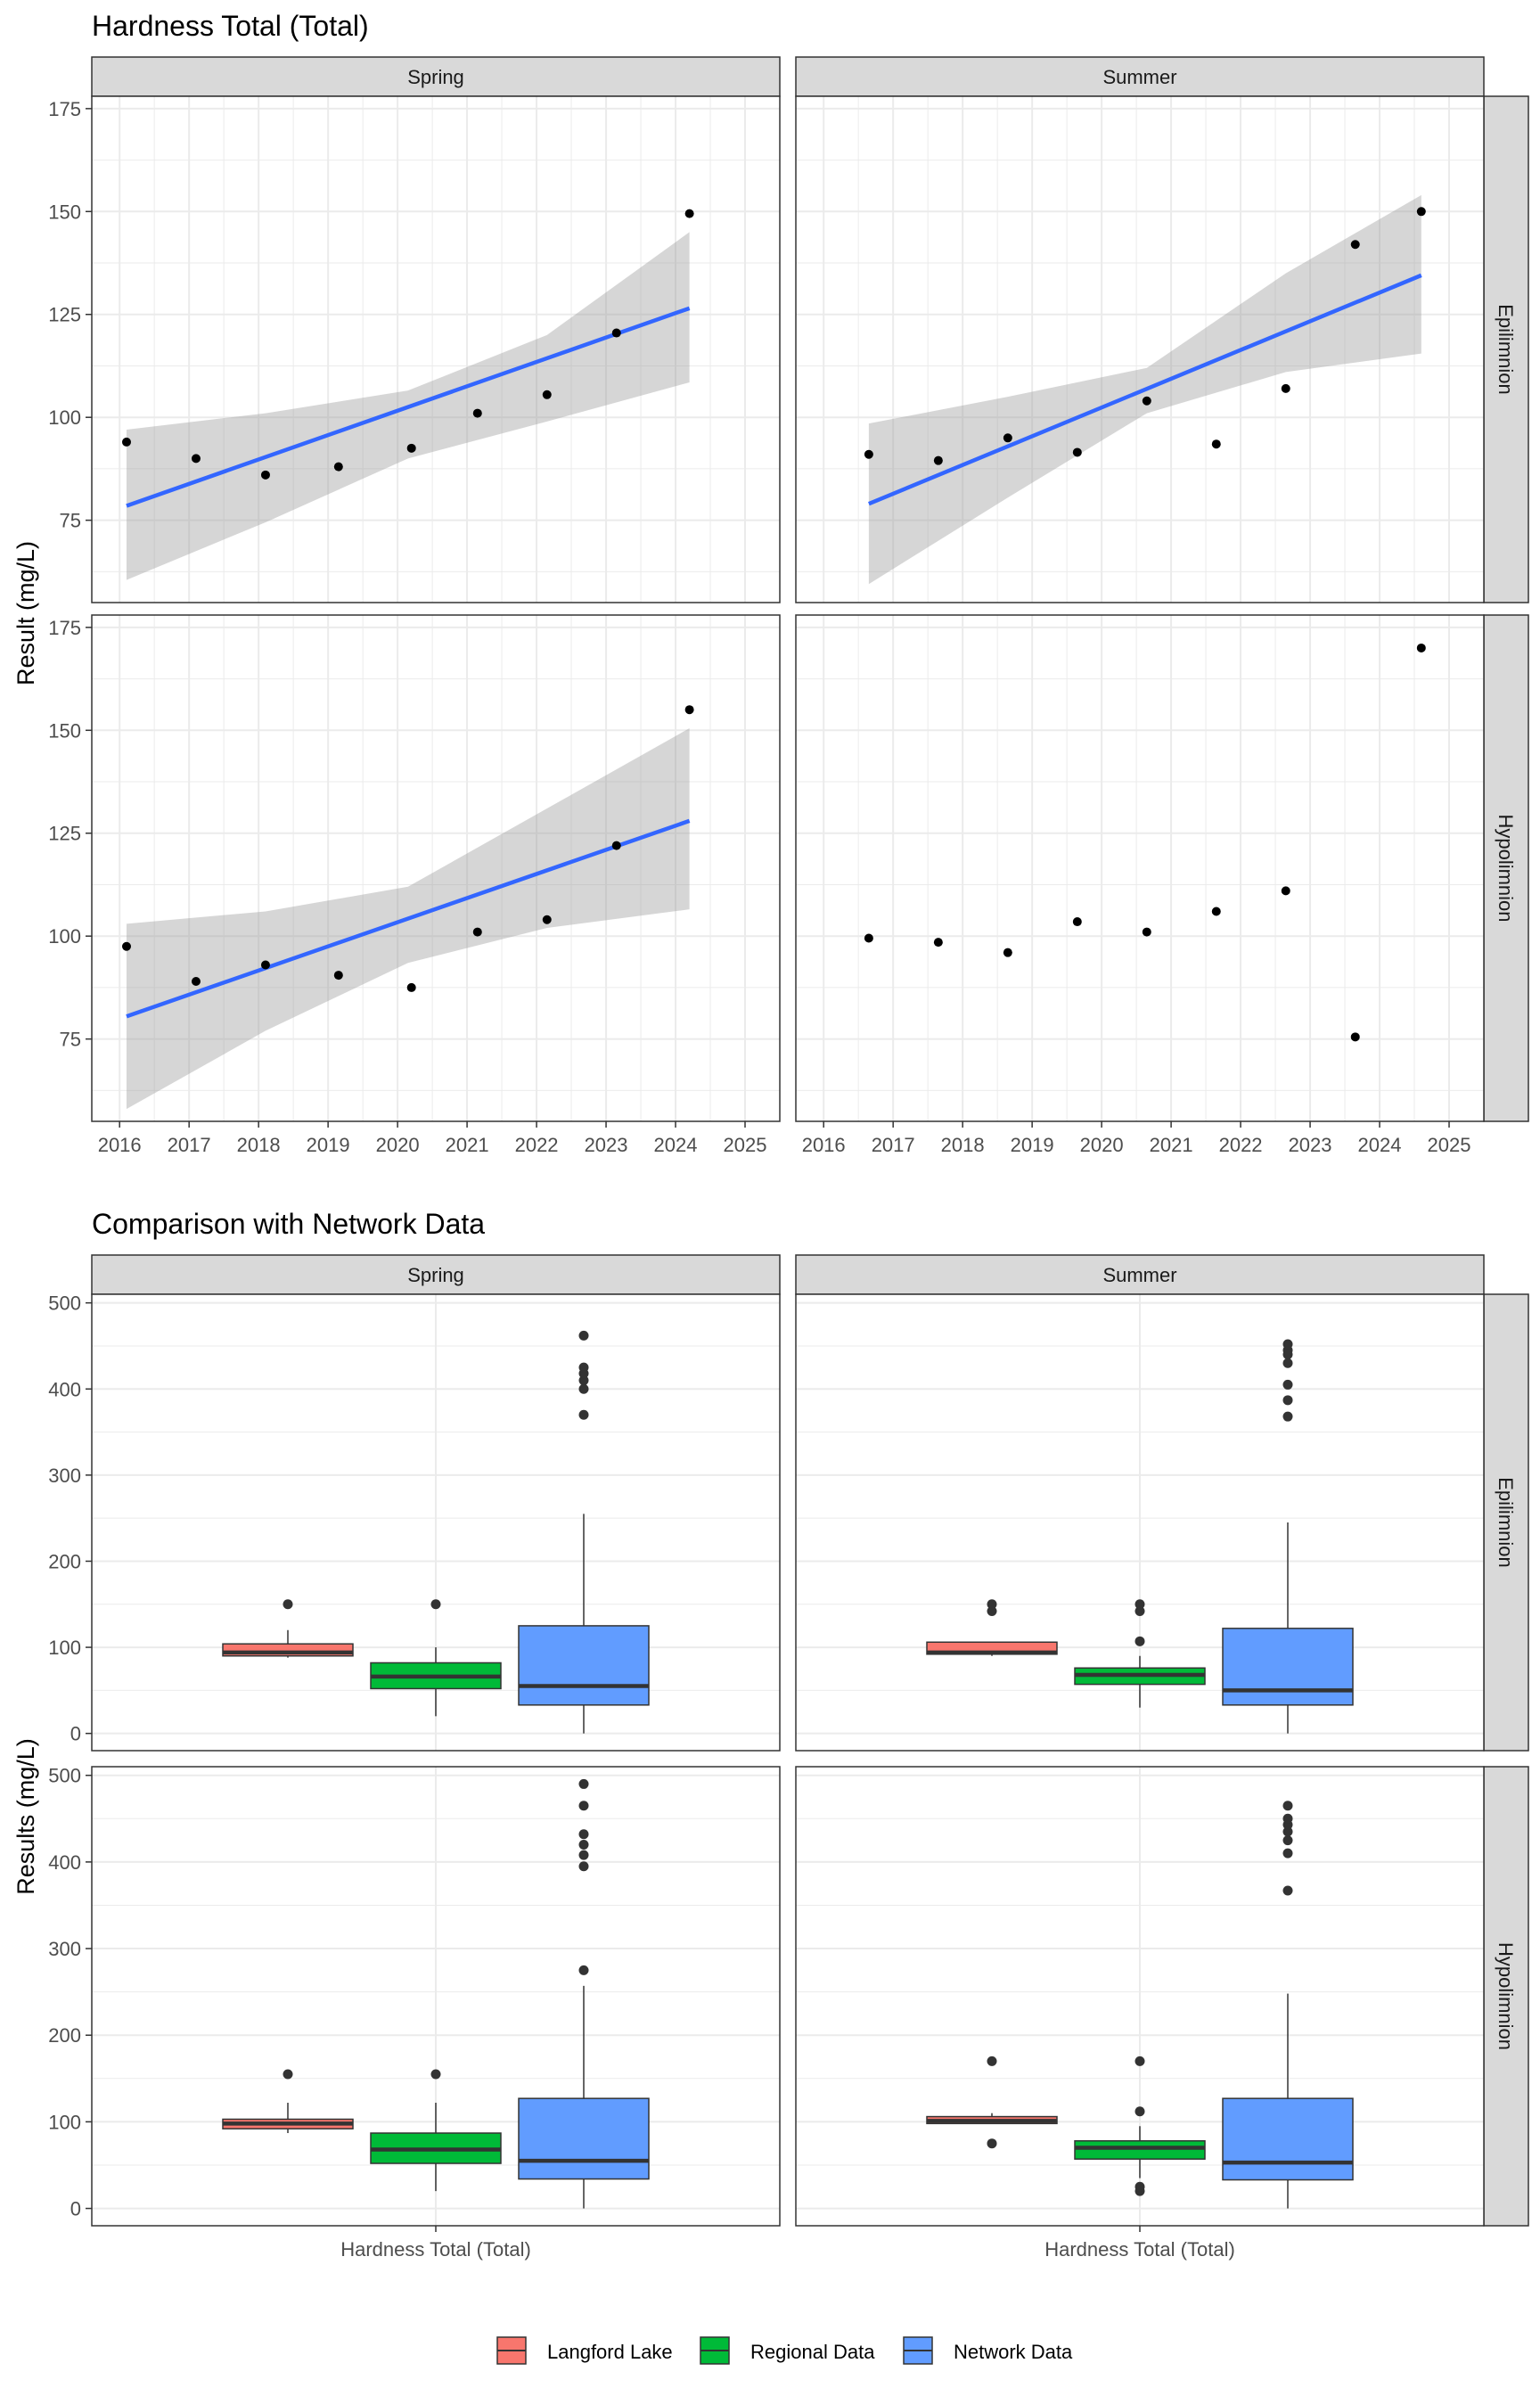 The width and height of the screenshot is (1540, 2396). I want to click on c1-strip-label-summer: Summer, so click(1139, 77).